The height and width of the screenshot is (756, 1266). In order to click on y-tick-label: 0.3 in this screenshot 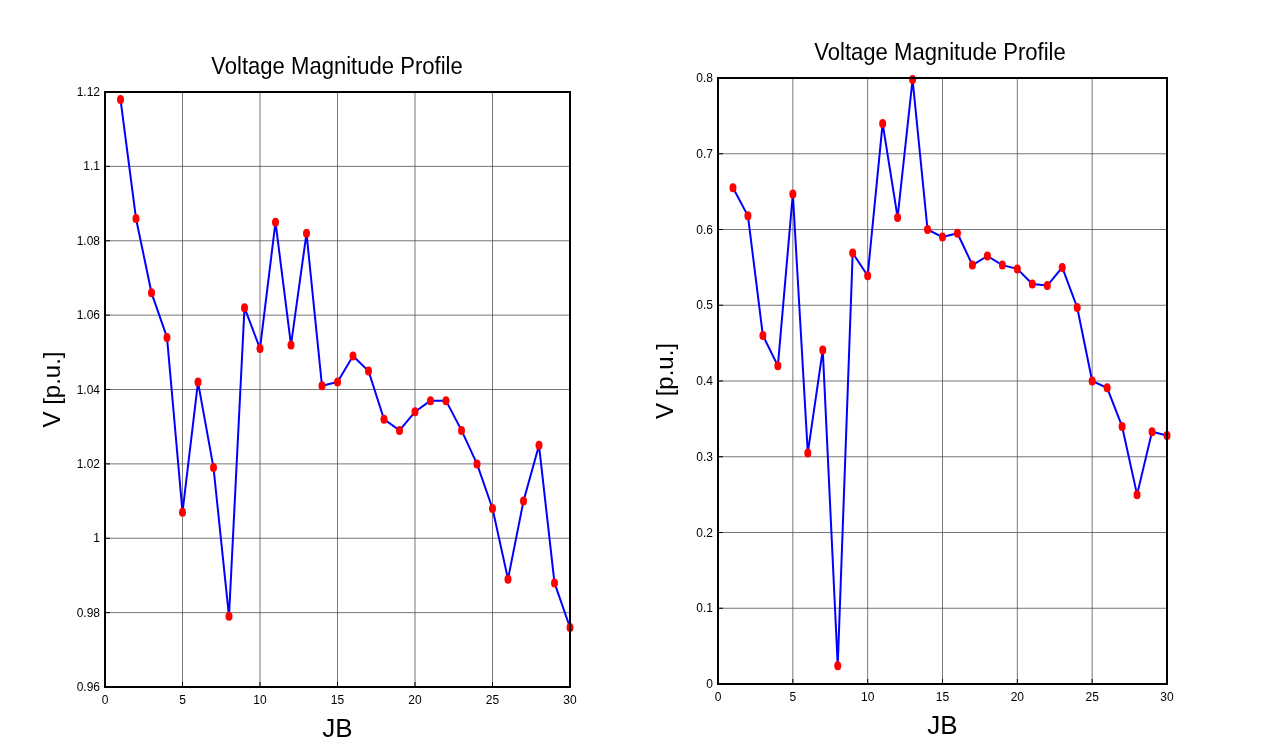, I will do `click(705, 456)`.